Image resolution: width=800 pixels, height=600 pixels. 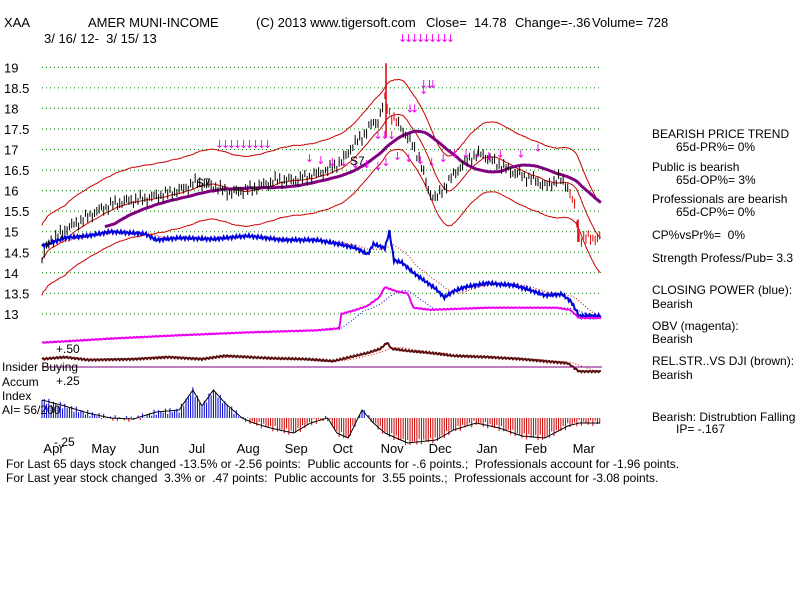 I want to click on index-label: Index, so click(x=17, y=396).